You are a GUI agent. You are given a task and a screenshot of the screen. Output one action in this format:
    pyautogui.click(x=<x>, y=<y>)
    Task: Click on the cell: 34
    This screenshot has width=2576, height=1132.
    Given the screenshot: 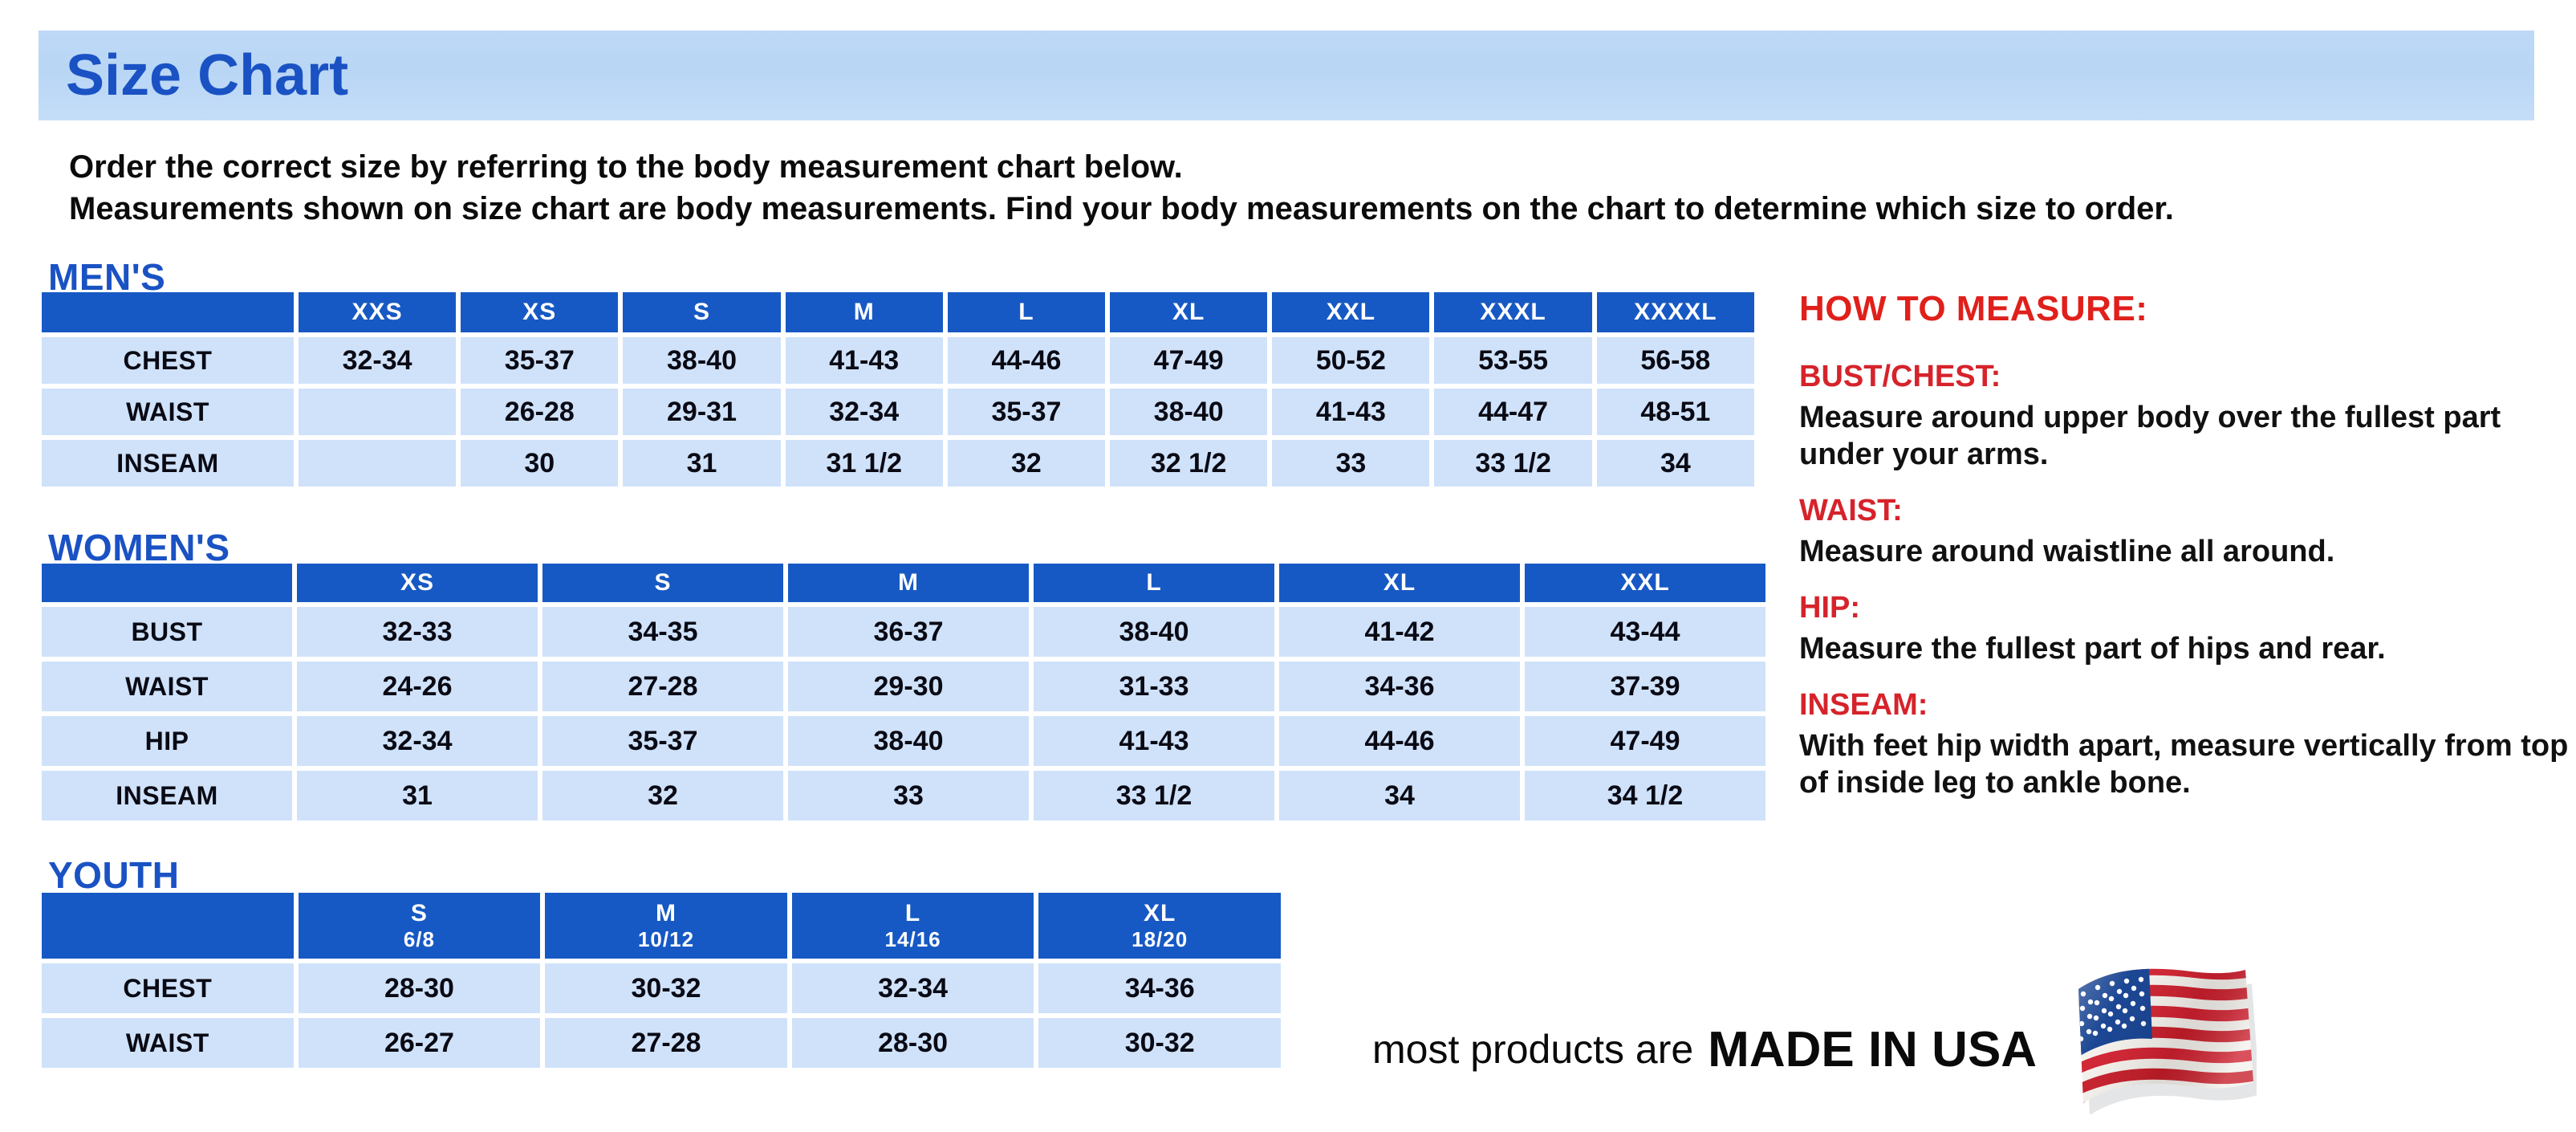 What is the action you would take?
    pyautogui.click(x=1675, y=463)
    